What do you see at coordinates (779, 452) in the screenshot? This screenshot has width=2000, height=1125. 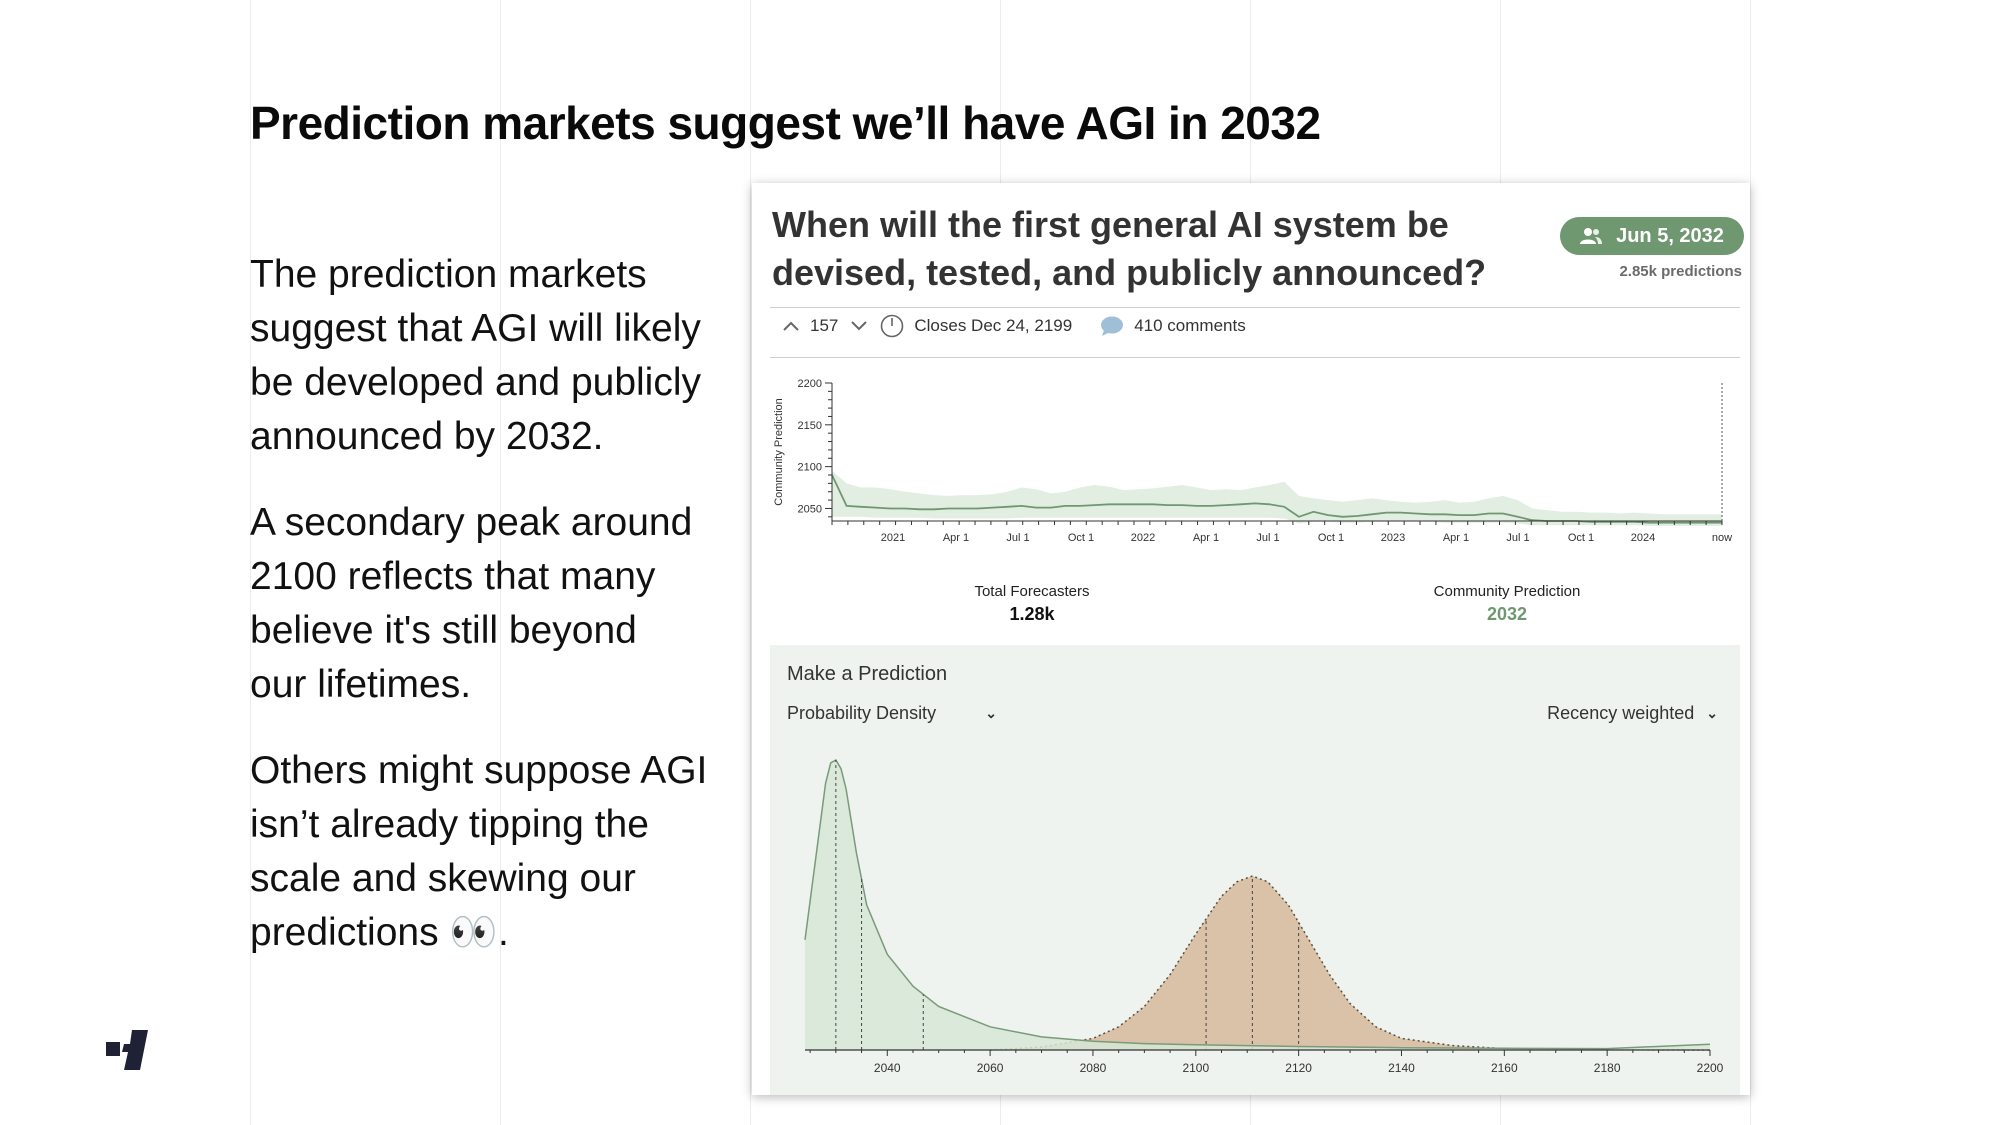 I see `y-axis-label: Community Prediction` at bounding box center [779, 452].